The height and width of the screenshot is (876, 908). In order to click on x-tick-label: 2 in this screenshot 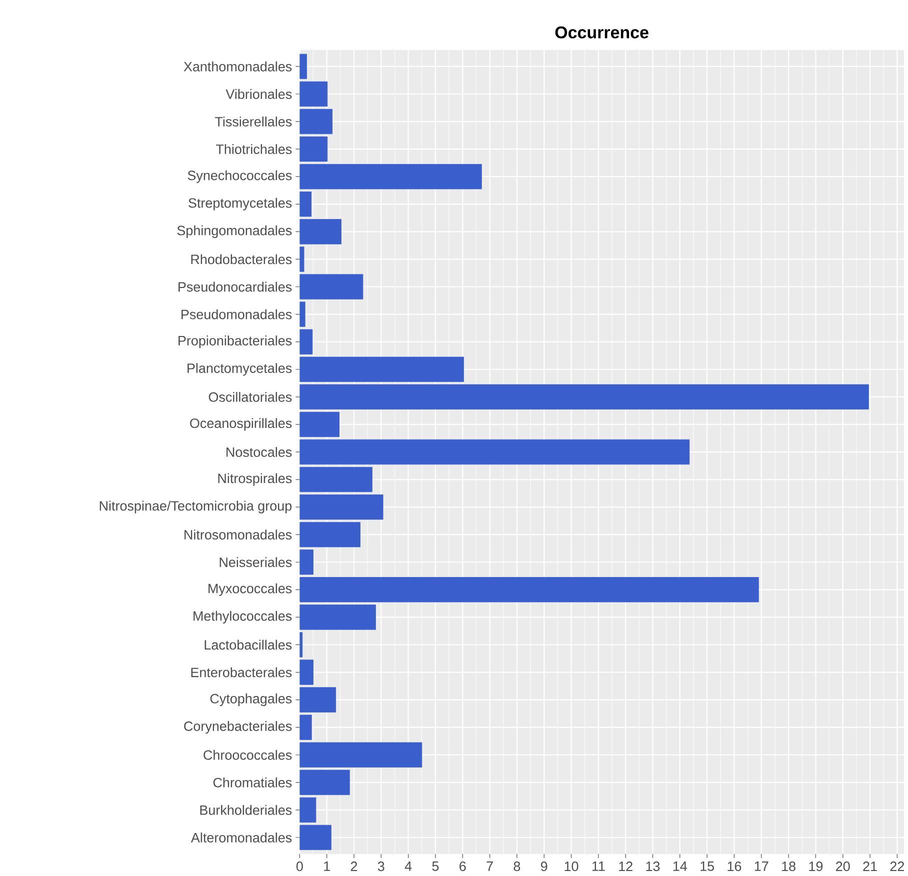, I will do `click(354, 866)`.